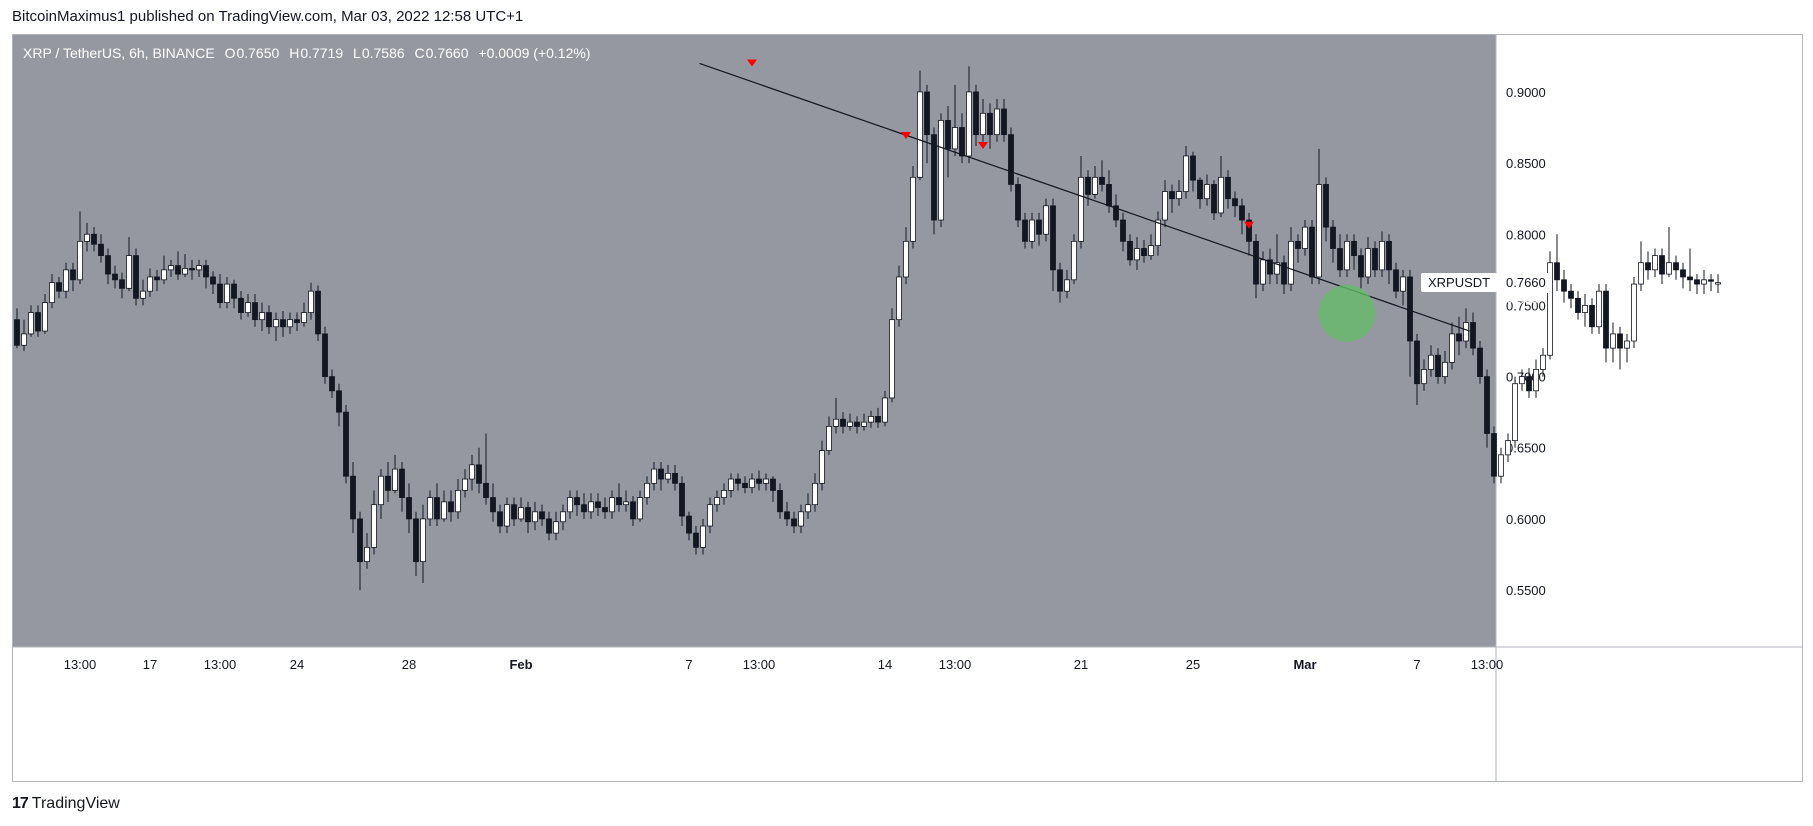  What do you see at coordinates (1459, 282) in the screenshot?
I see `last-price-symbol-tag: XRPUSDT` at bounding box center [1459, 282].